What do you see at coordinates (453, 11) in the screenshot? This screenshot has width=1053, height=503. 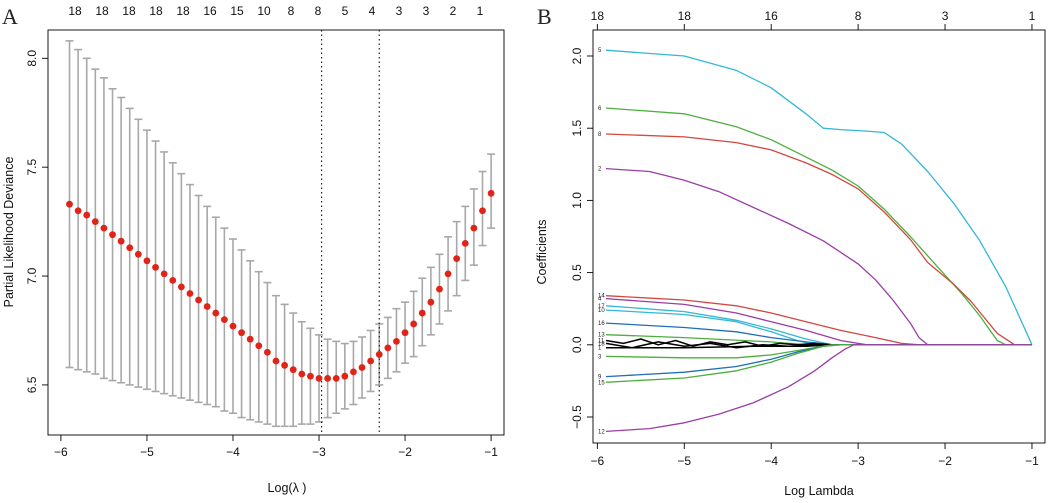 I see `top-tick-label: 2` at bounding box center [453, 11].